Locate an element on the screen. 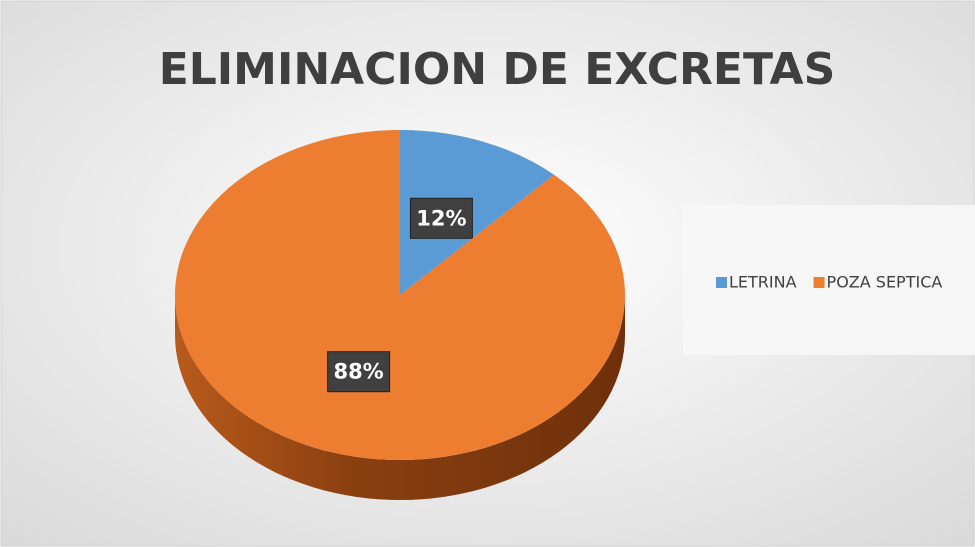  data-label: 88% is located at coordinates (358, 372).